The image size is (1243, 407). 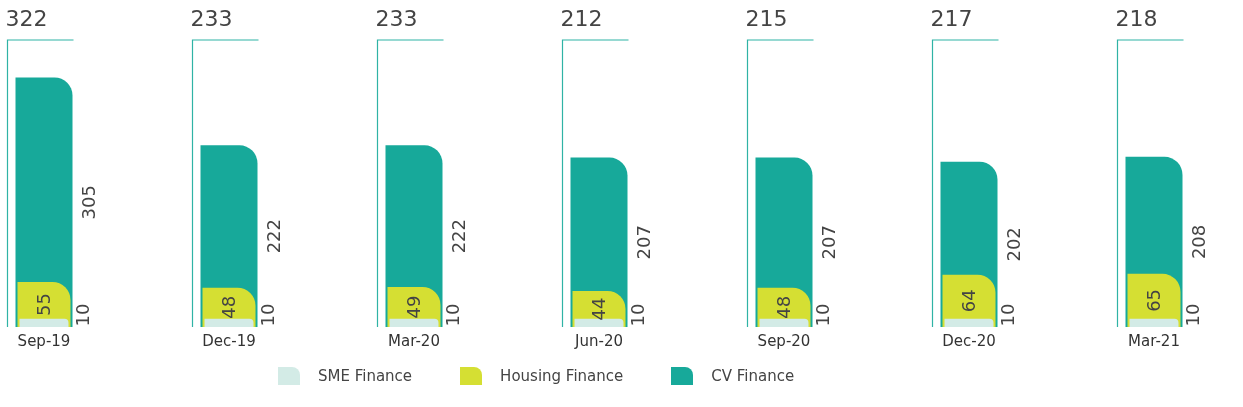 I want to click on data-label: 44, so click(x=599, y=309).